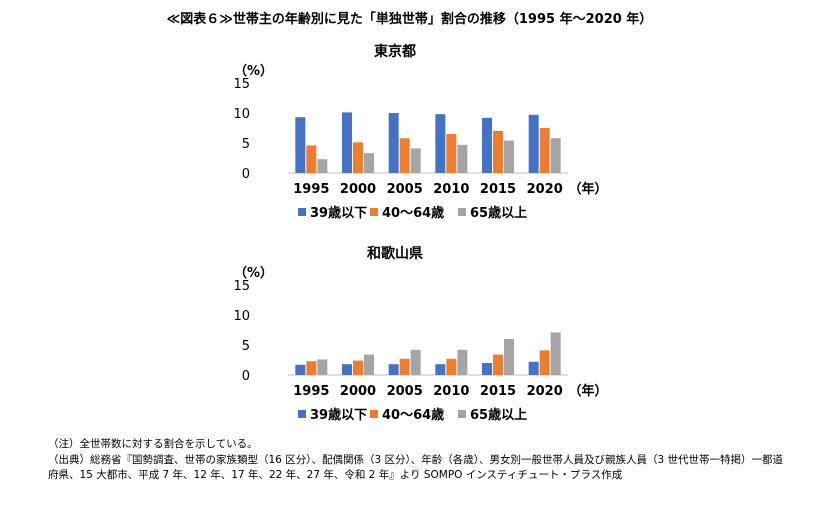 Image resolution: width=819 pixels, height=523 pixels. I want to click on note-text: （注）全世帯数に対する割合を示している。, so click(153, 444).